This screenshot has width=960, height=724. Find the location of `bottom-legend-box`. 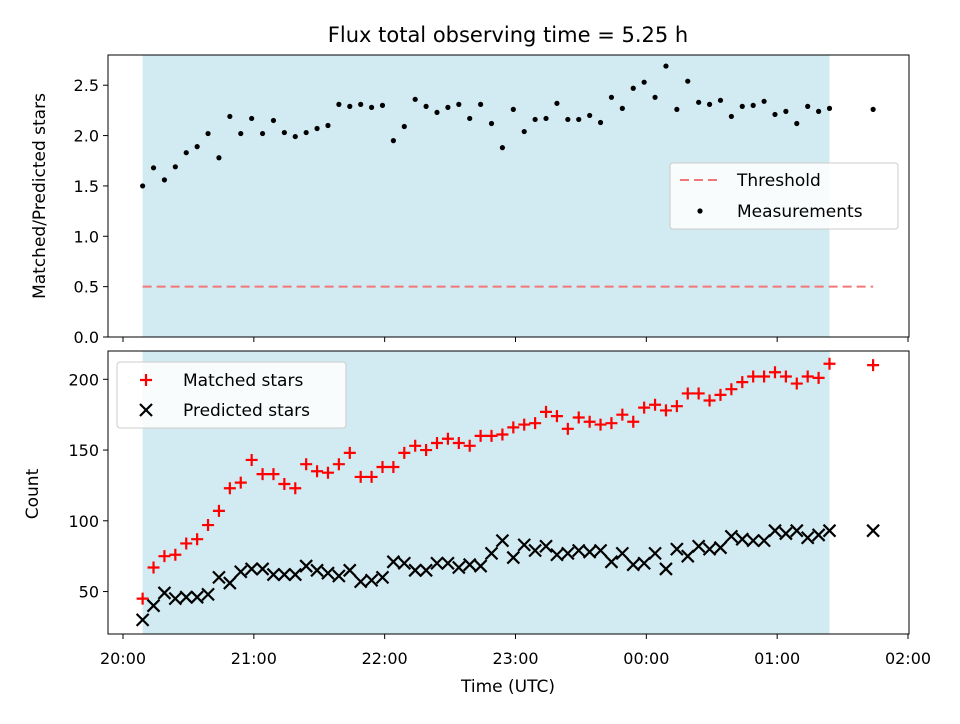

bottom-legend-box is located at coordinates (231, 395).